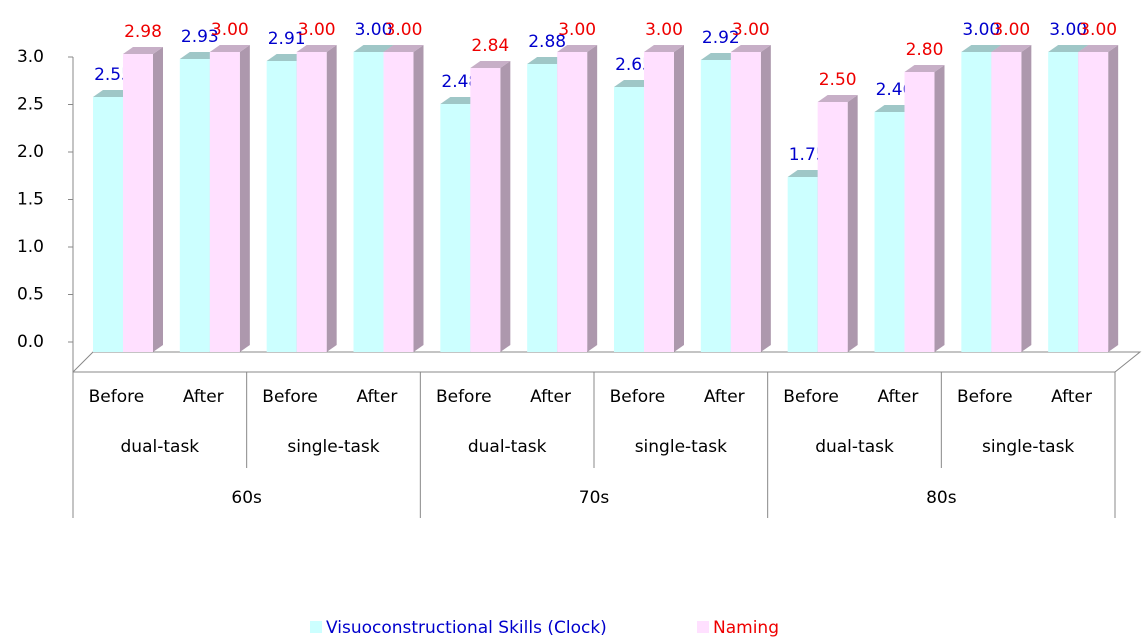  I want to click on y-tick-label: 3.0, so click(30, 57).